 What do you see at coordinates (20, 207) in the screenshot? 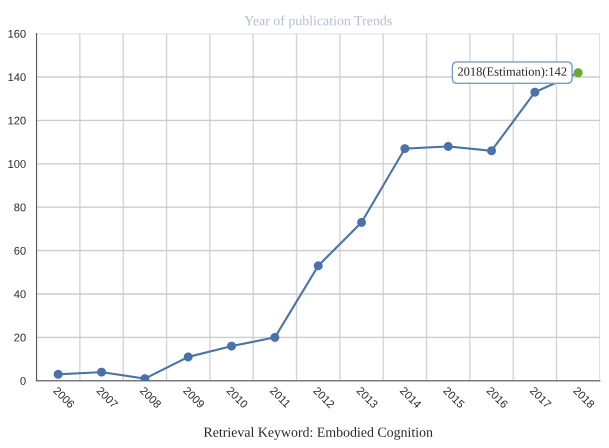
I see `y-tick-label: 80` at bounding box center [20, 207].